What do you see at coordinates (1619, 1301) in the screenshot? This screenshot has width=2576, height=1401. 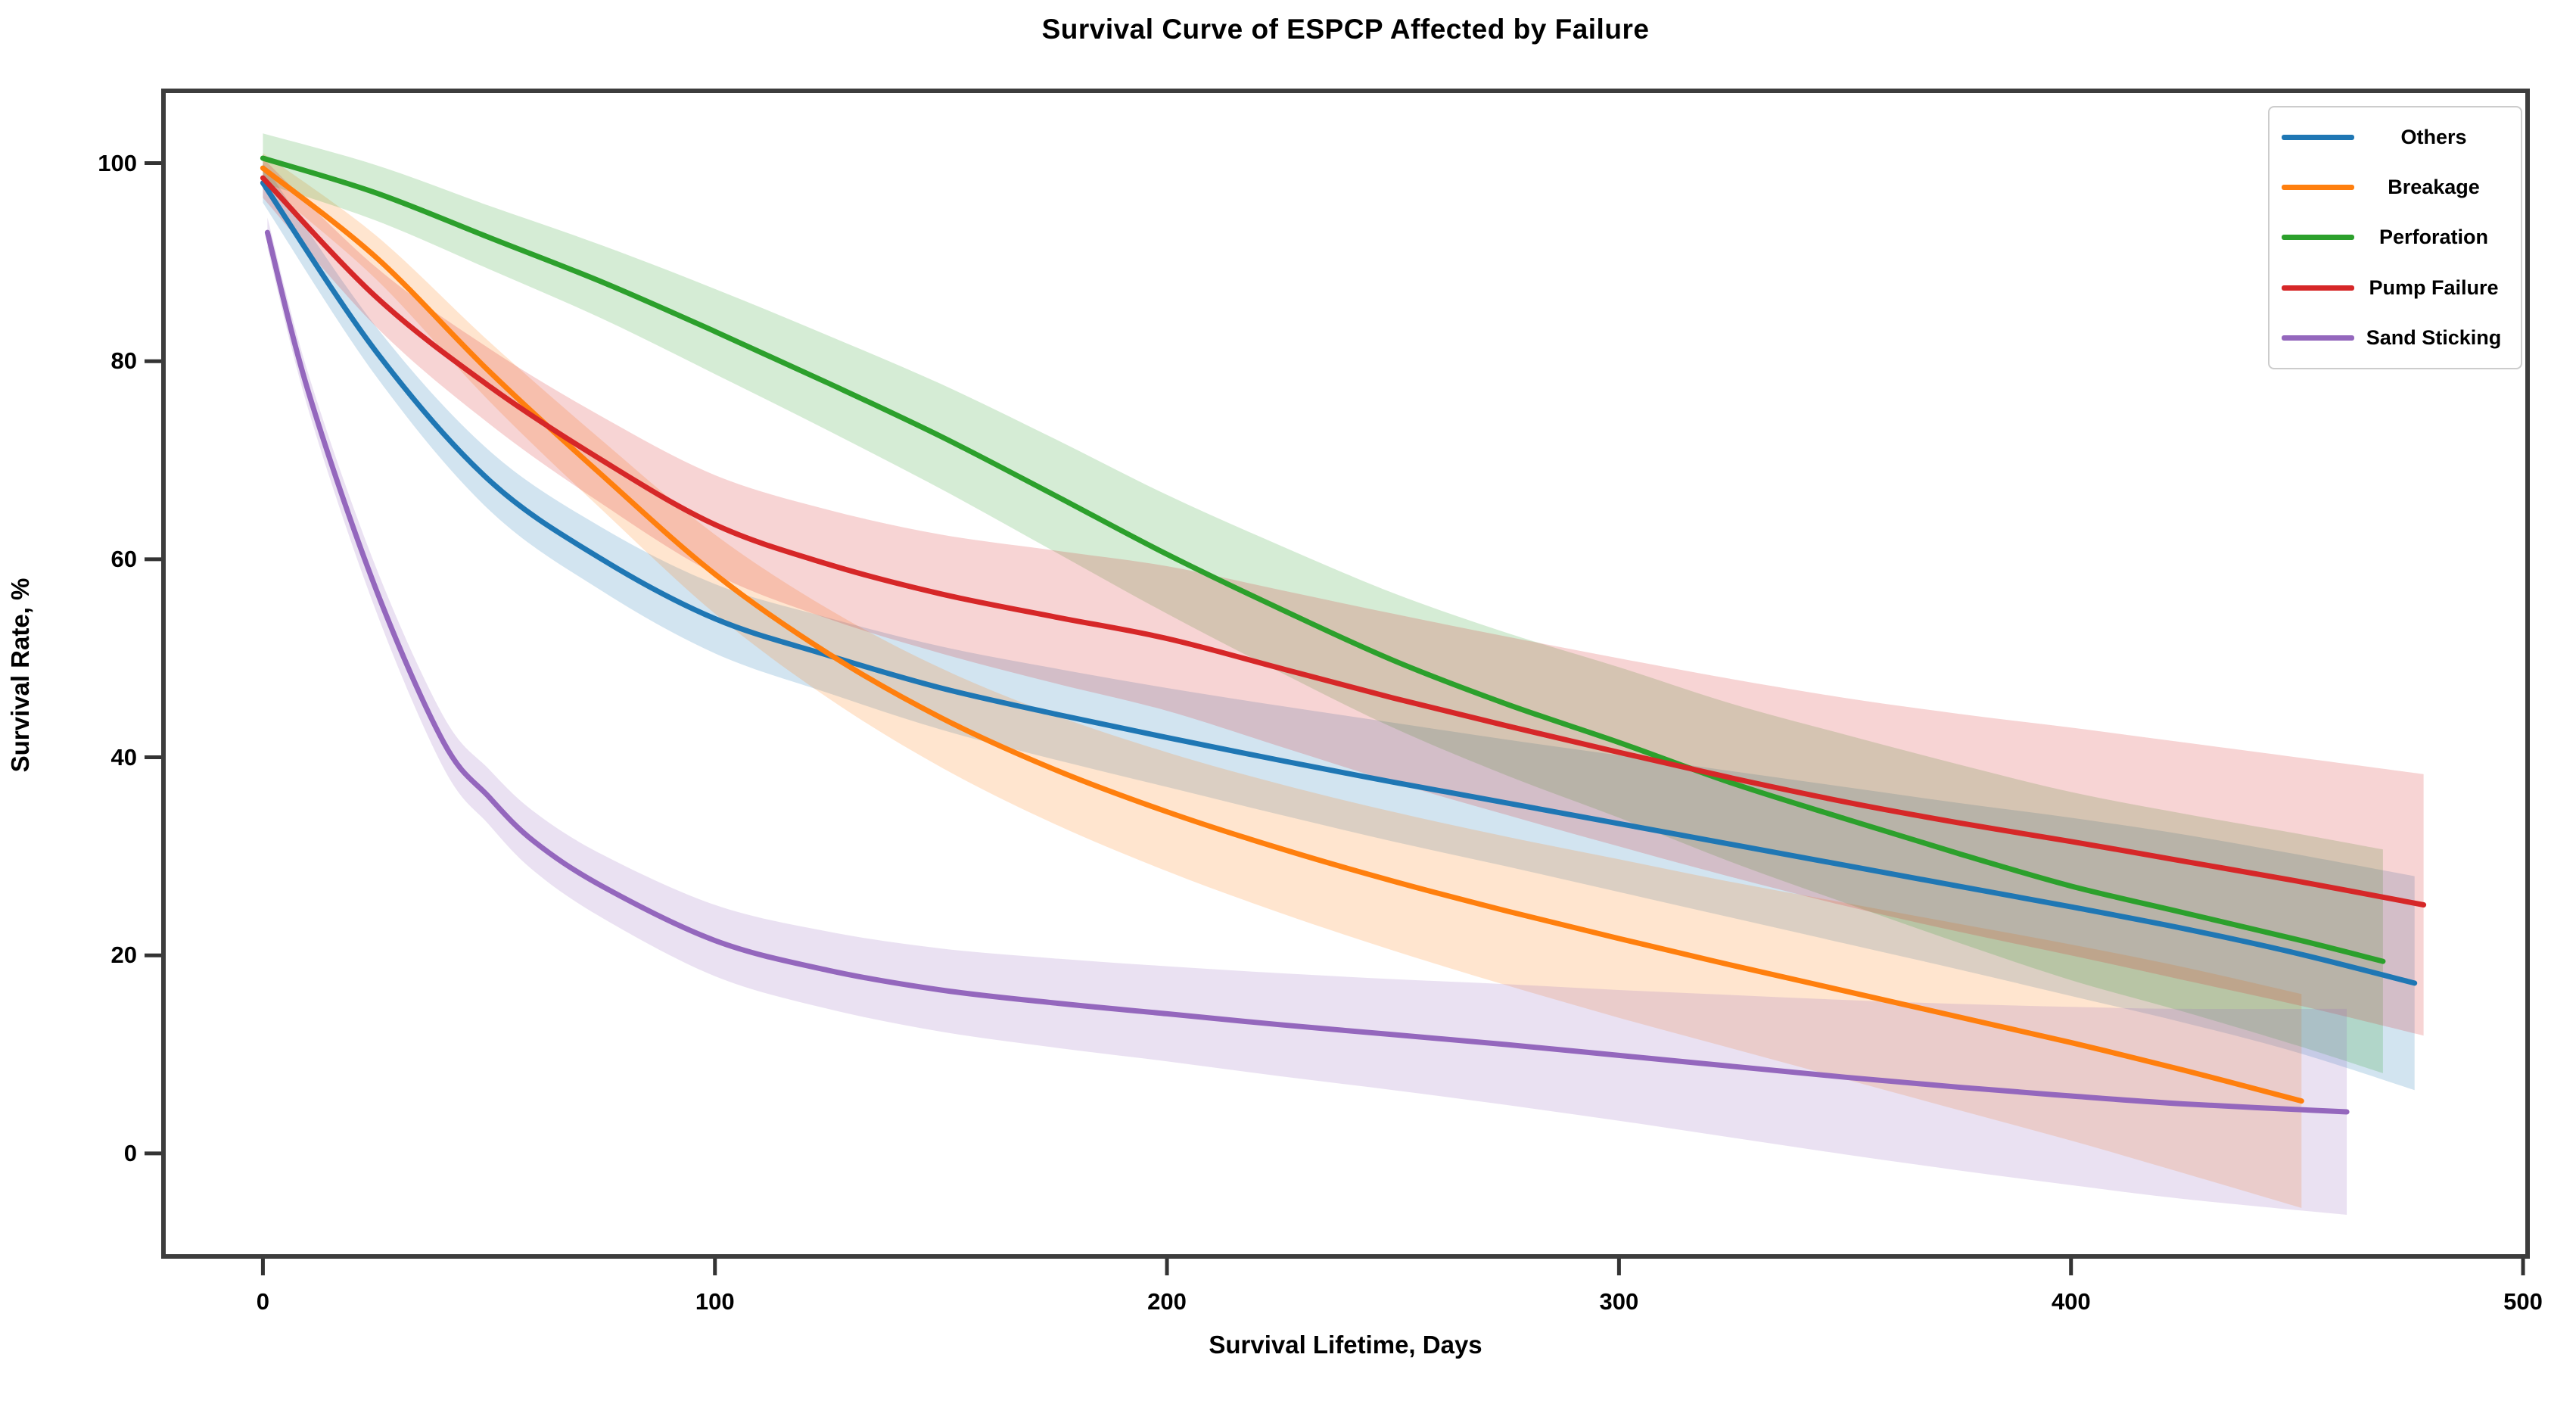 I see `x-tick-label: 300` at bounding box center [1619, 1301].